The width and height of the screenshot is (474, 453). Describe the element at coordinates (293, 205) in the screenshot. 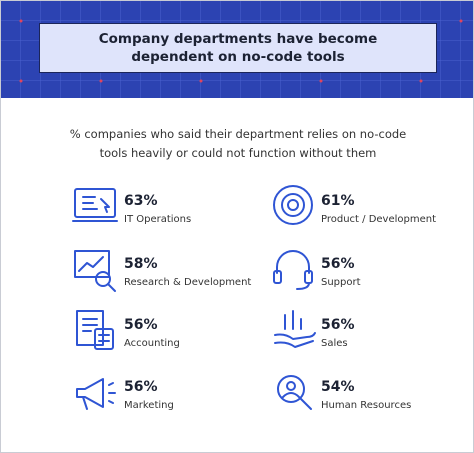

I see `icon-product` at that location.